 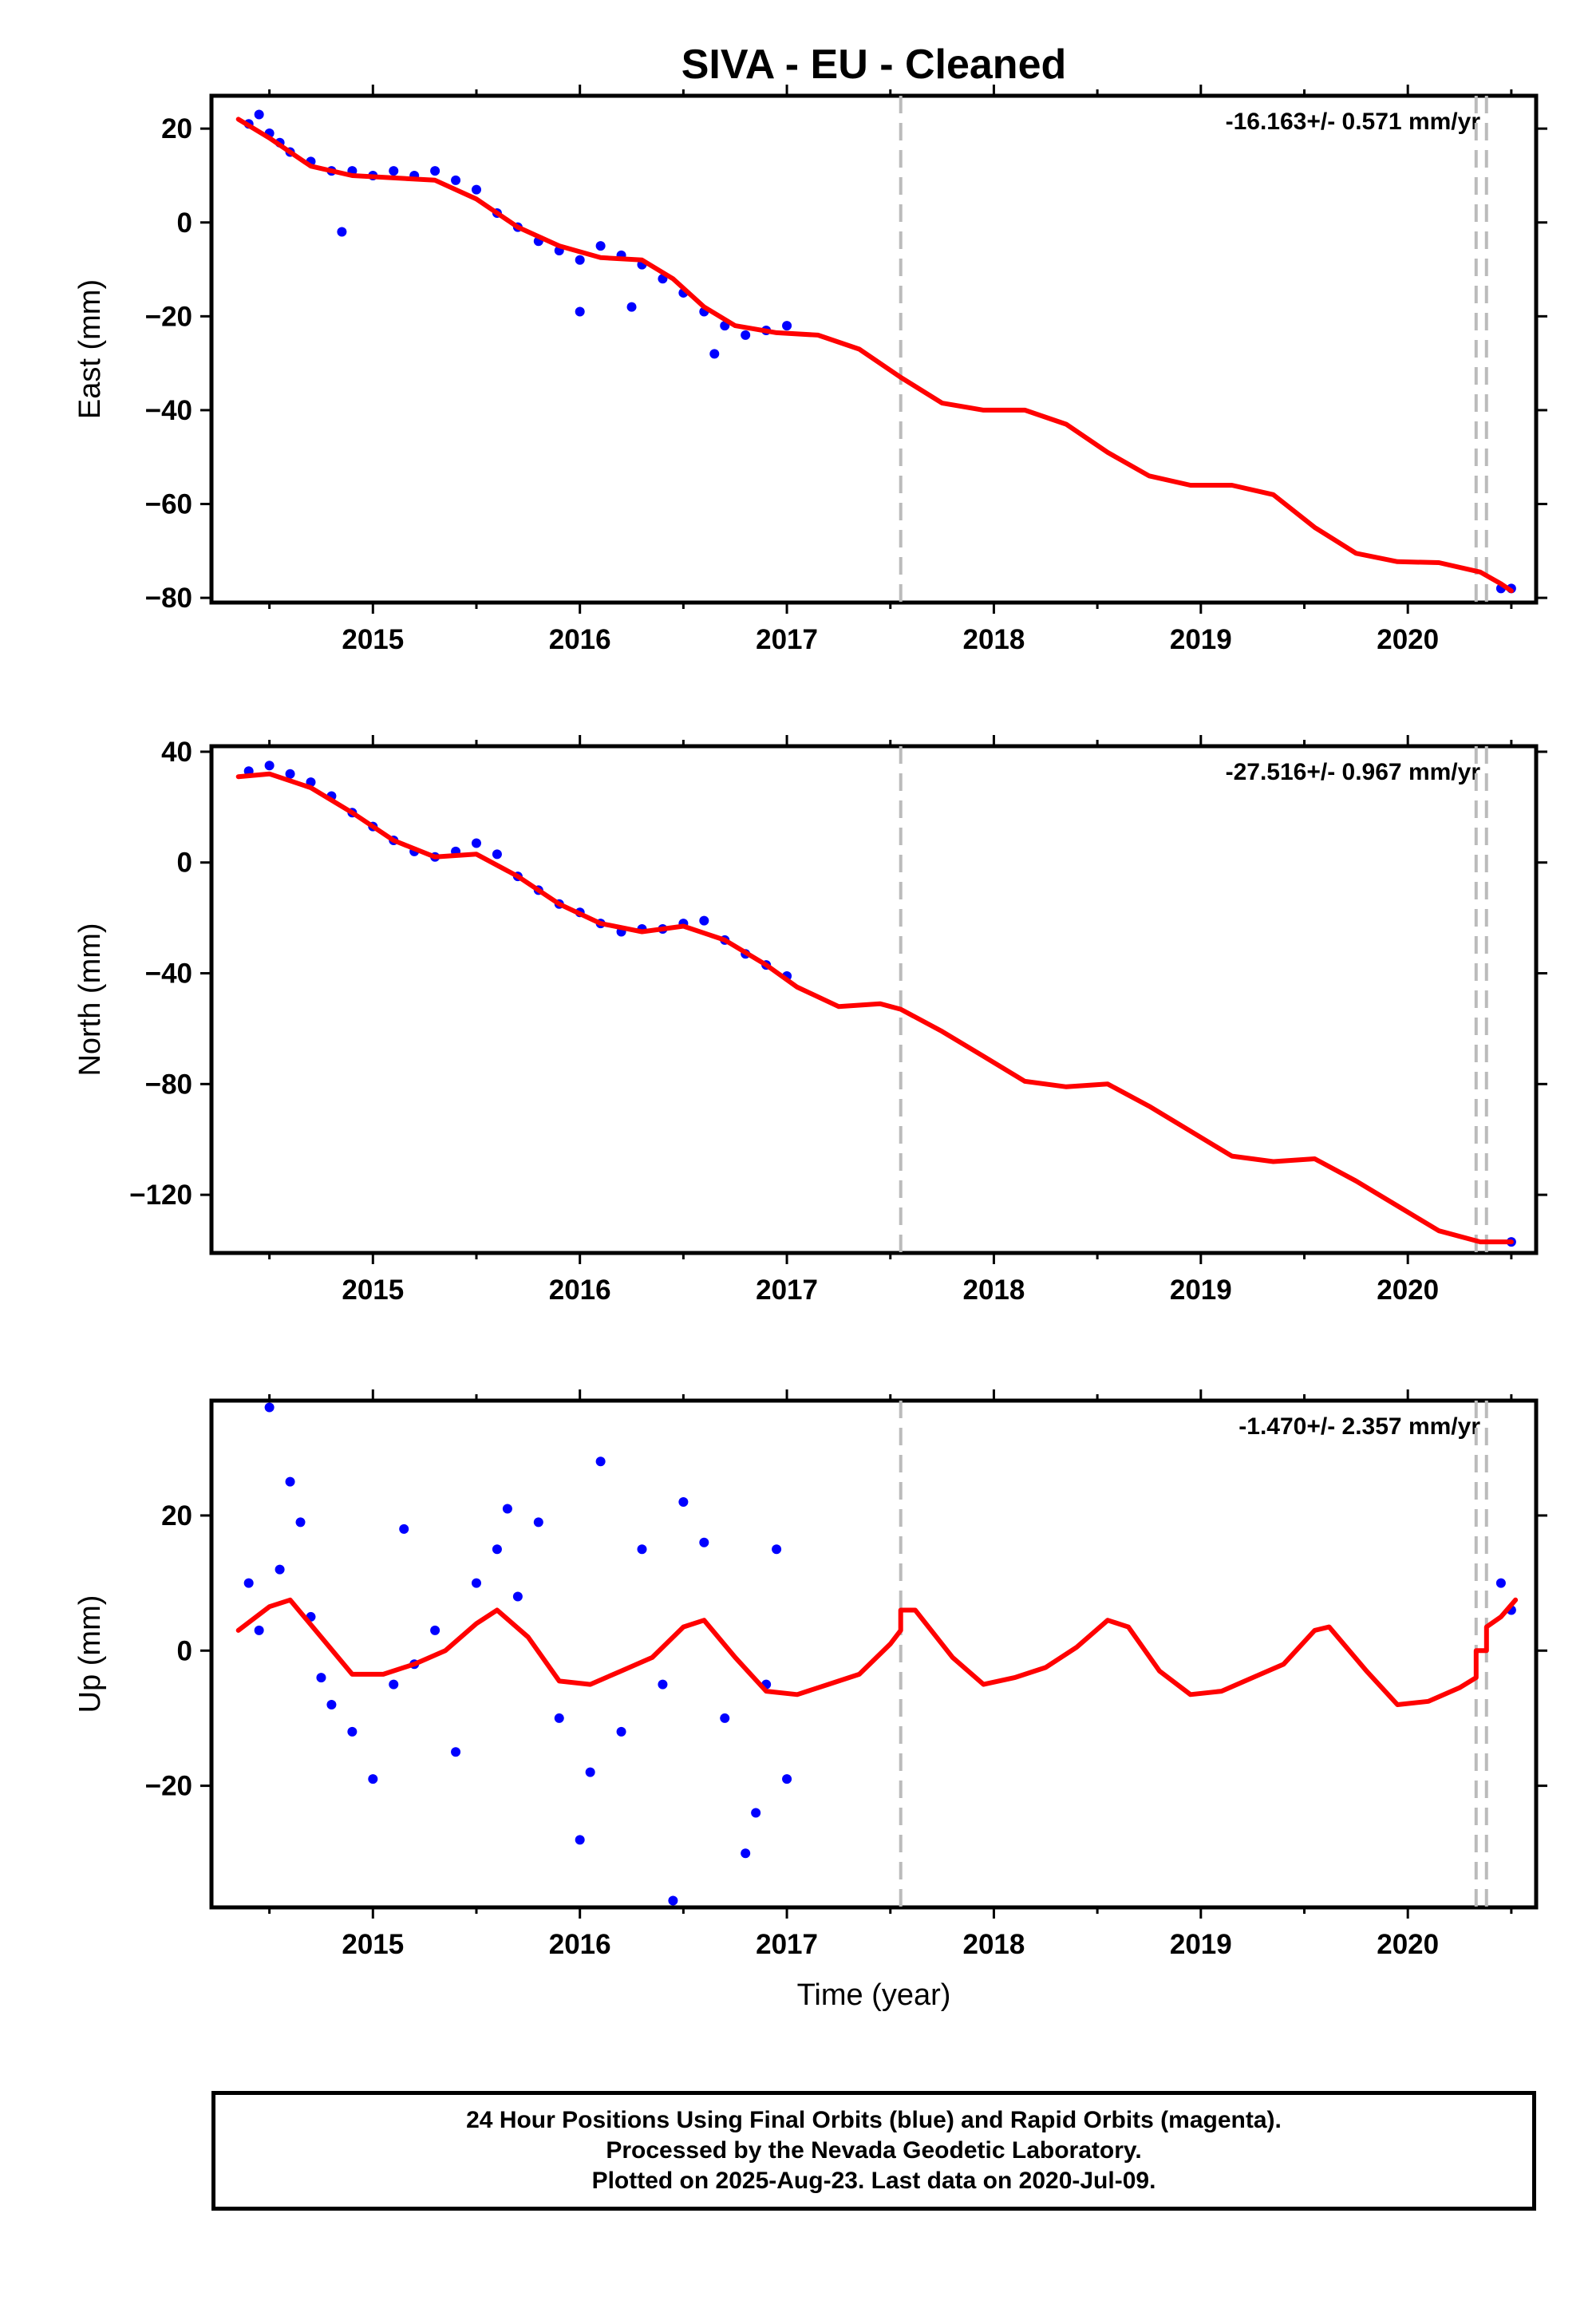 I want to click on north-x-tick-label: 2015, so click(x=373, y=1290).